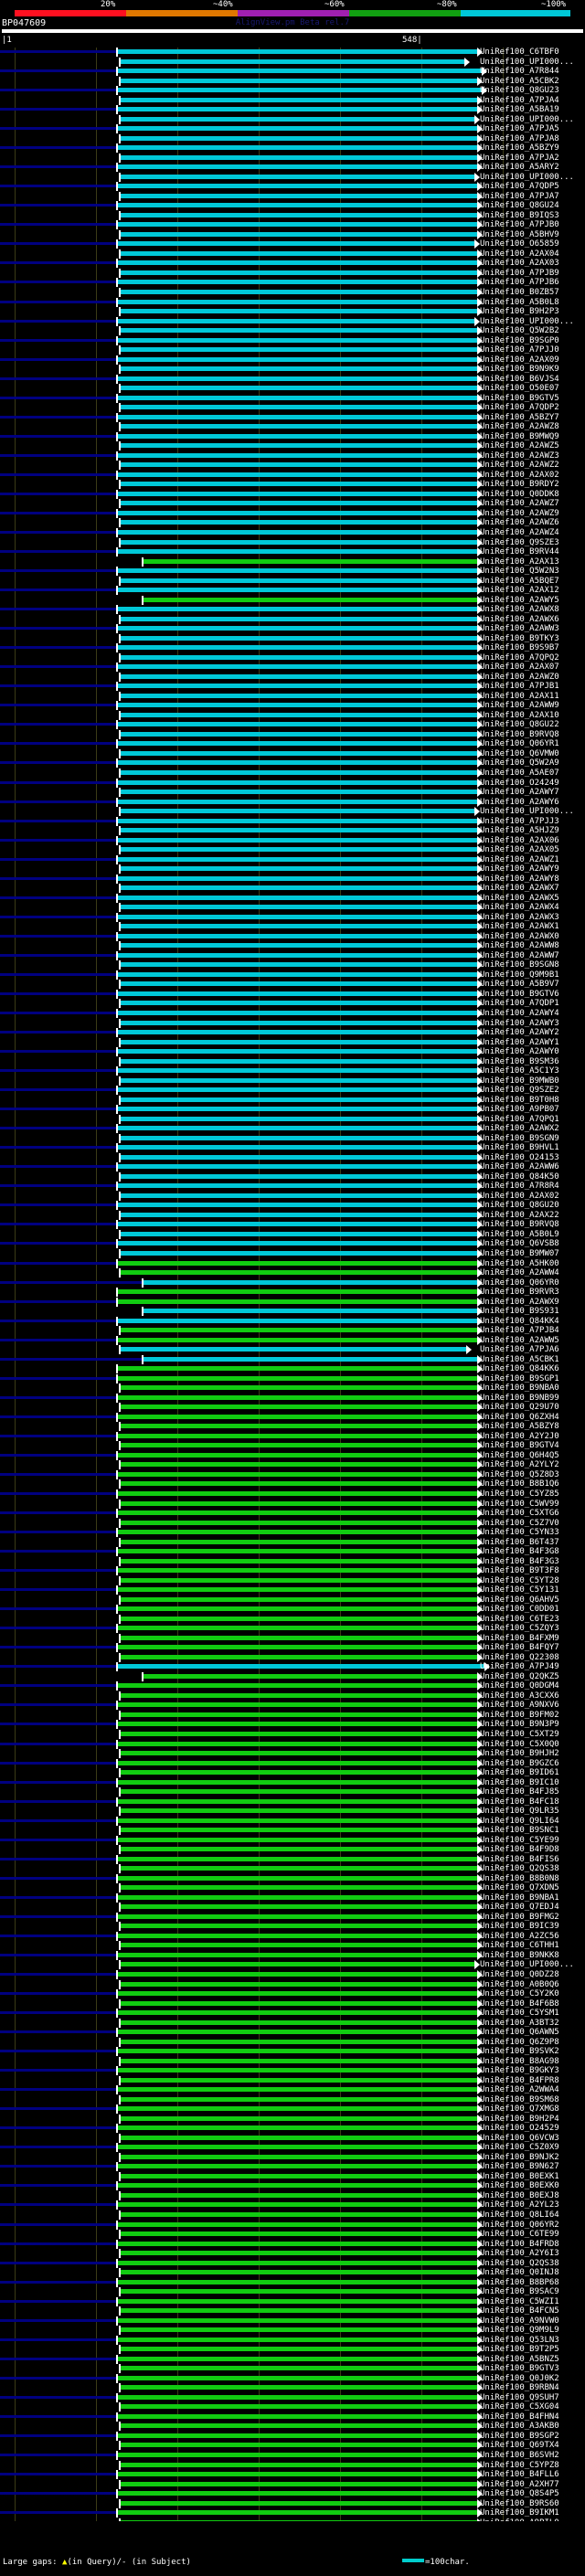 The width and height of the screenshot is (585, 2576). I want to click on hit-row: UniRef100_B0EXK1, so click(293, 2176).